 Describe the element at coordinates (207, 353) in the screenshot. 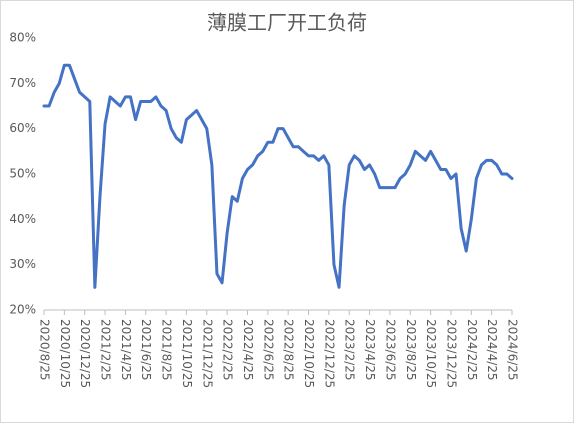

I see `x-tick-label: 2021/12/25` at that location.